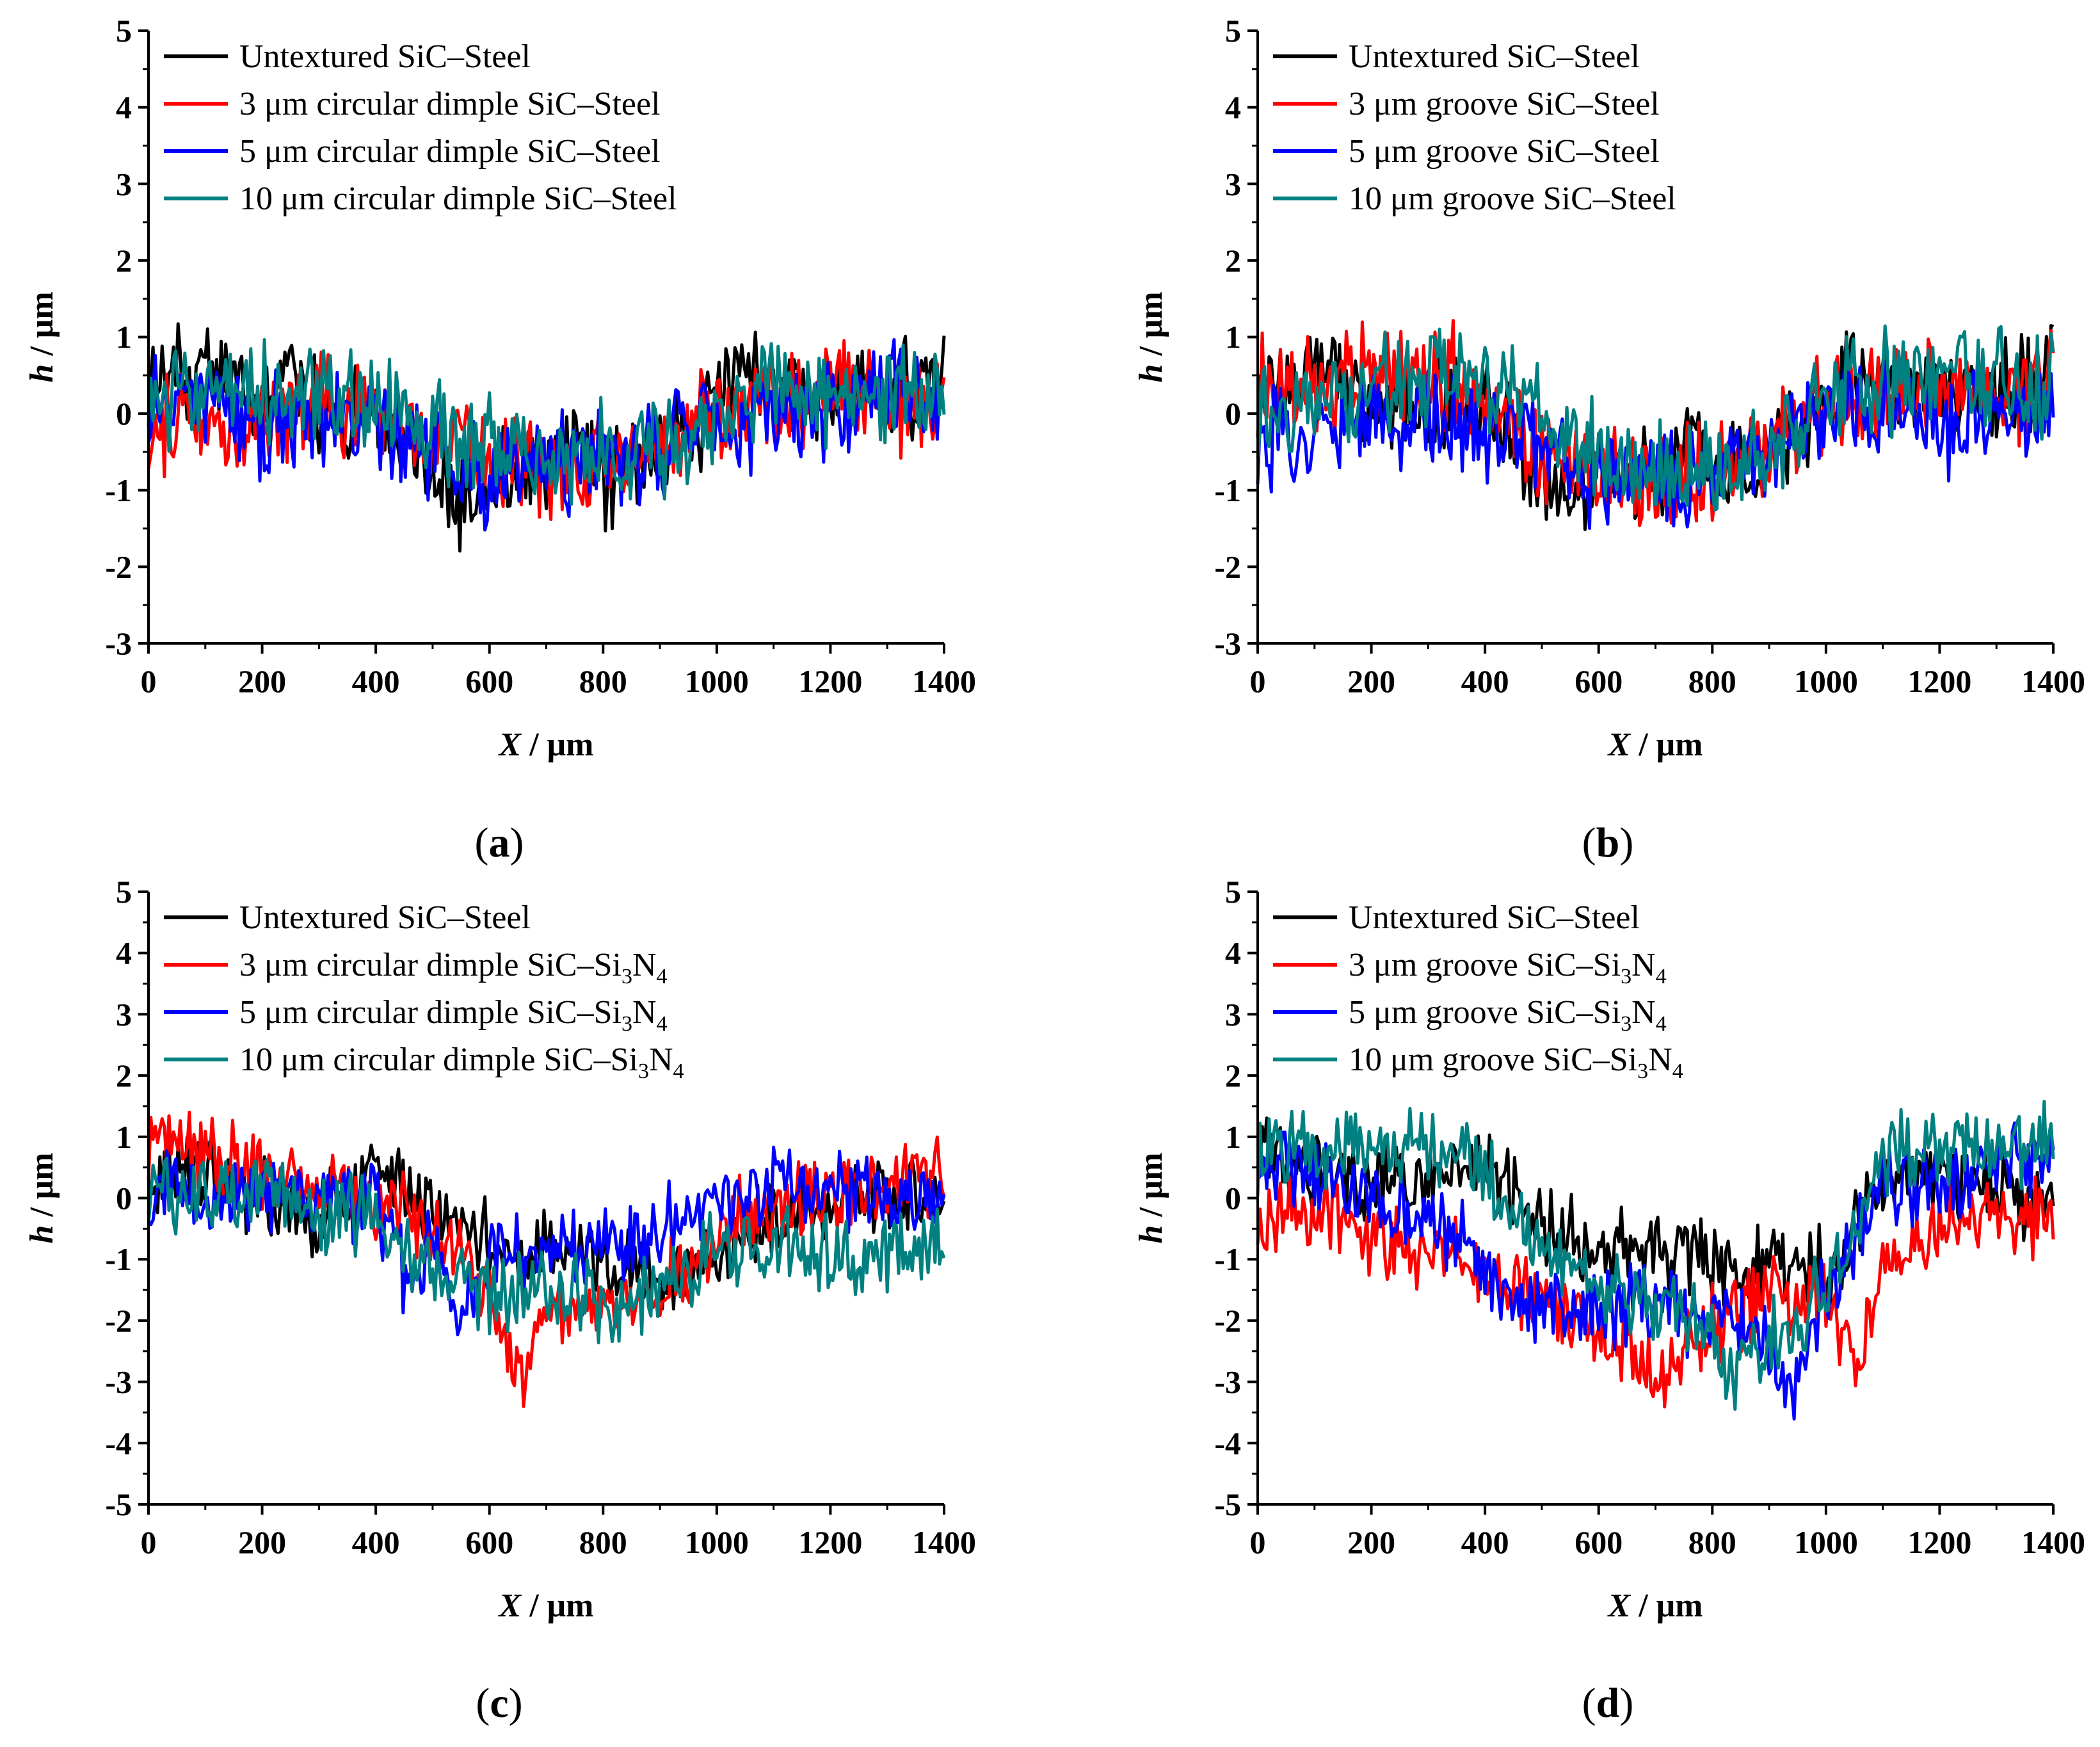  I want to click on series-line-untextured, so click(1655, 1211).